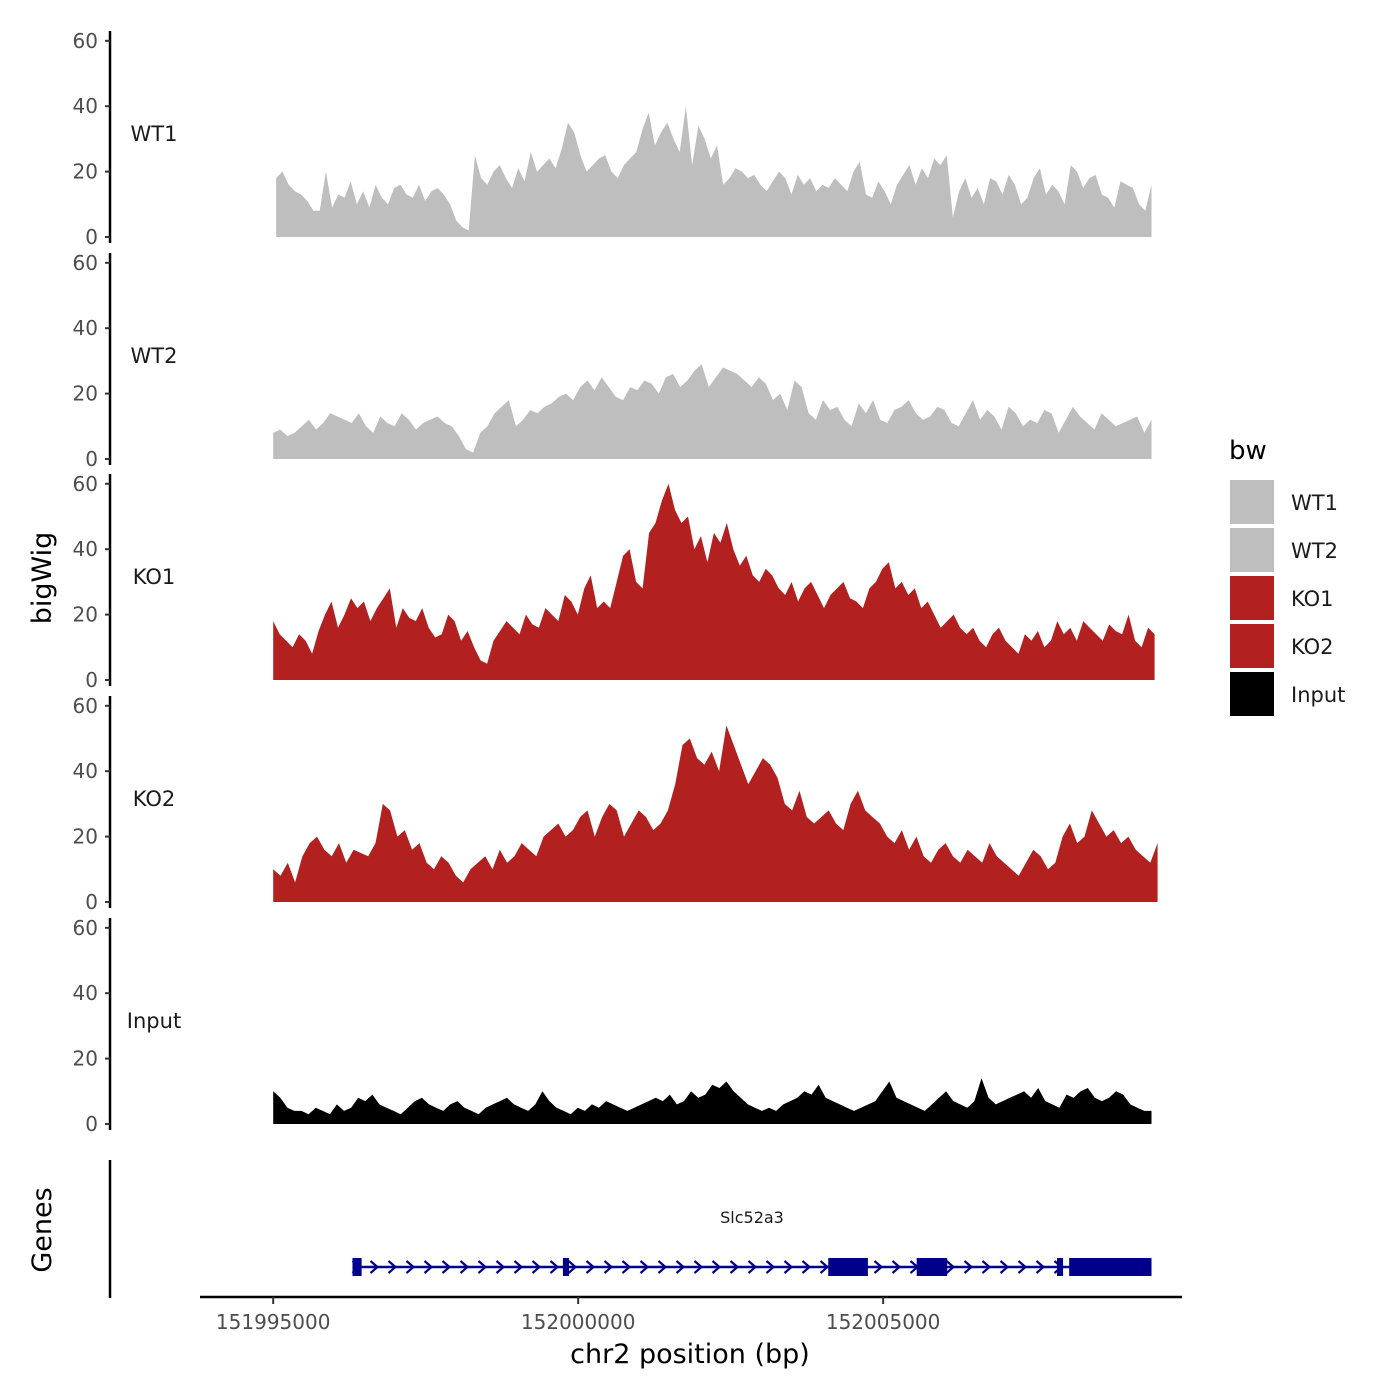 The image size is (1400, 1400). What do you see at coordinates (690, 1354) in the screenshot?
I see `x-axis-title: chr2 position (bp)` at bounding box center [690, 1354].